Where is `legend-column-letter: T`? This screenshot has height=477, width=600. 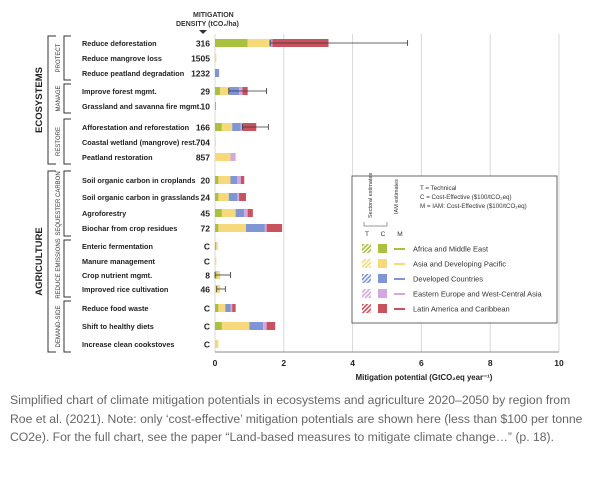
legend-column-letter: T is located at coordinates (367, 234).